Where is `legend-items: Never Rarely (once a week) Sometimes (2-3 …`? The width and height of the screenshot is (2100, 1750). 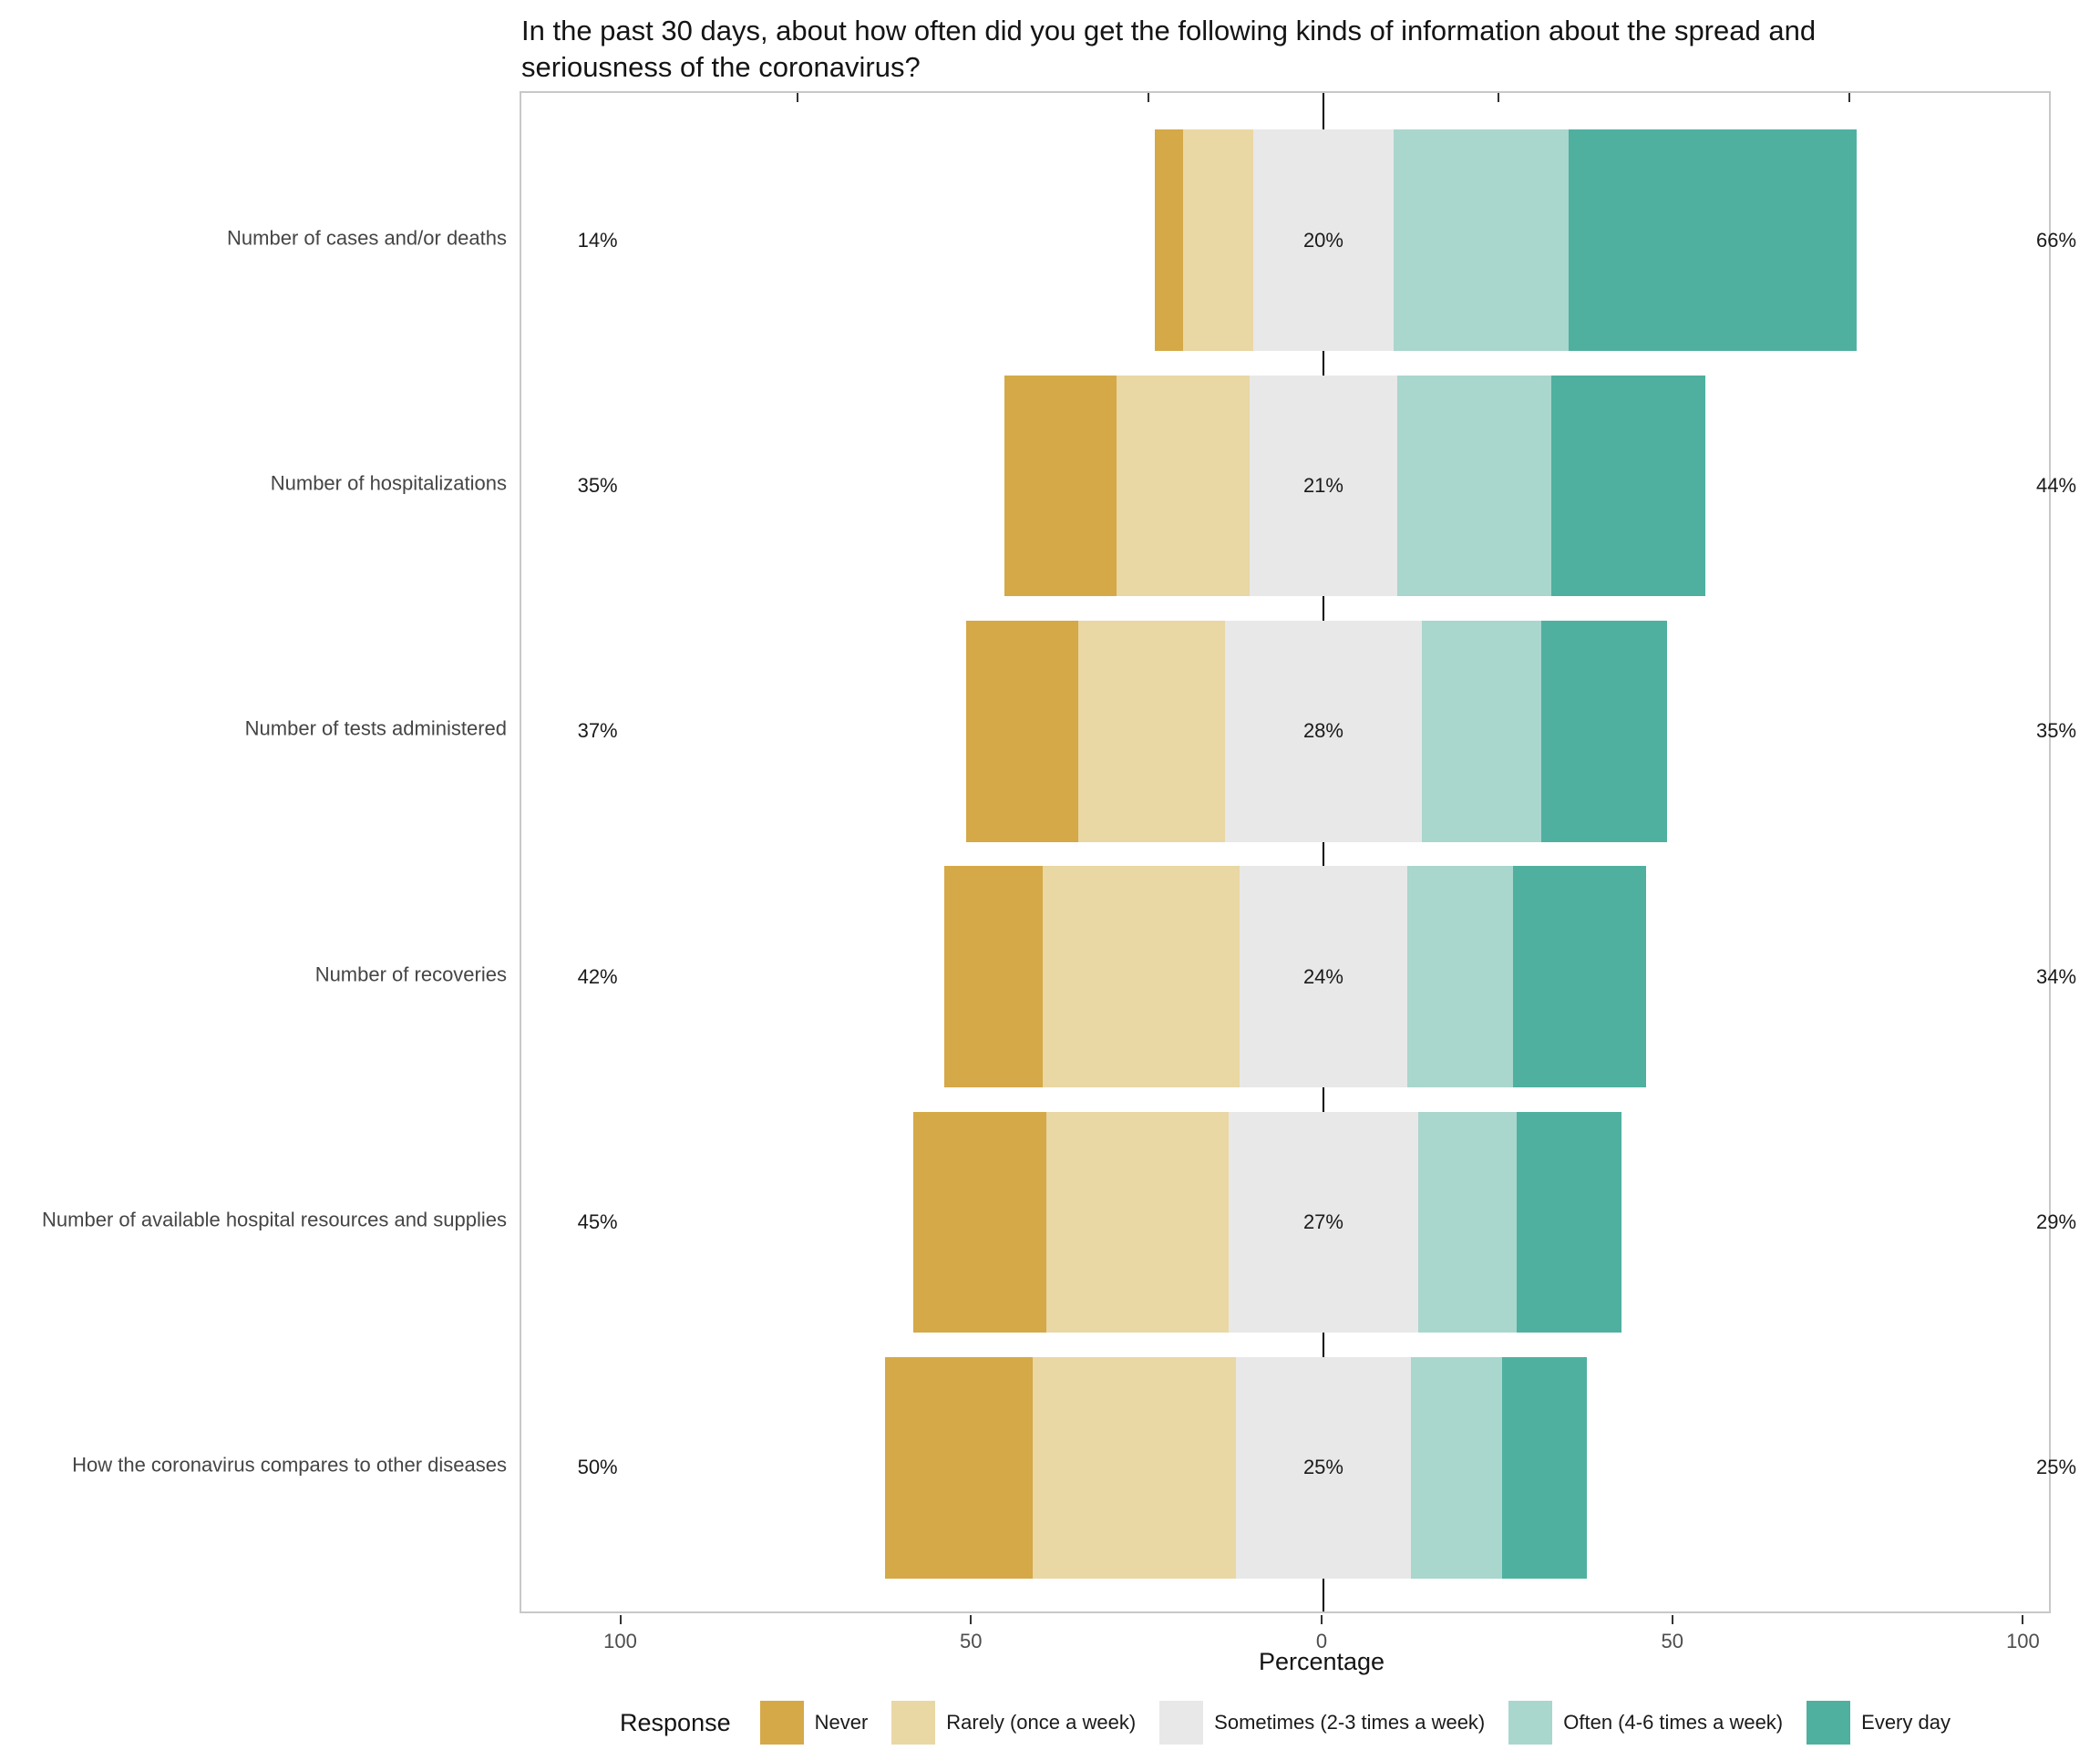
legend-items: Never Rarely (once a week) Sometimes (2-3 … is located at coordinates (1355, 1723).